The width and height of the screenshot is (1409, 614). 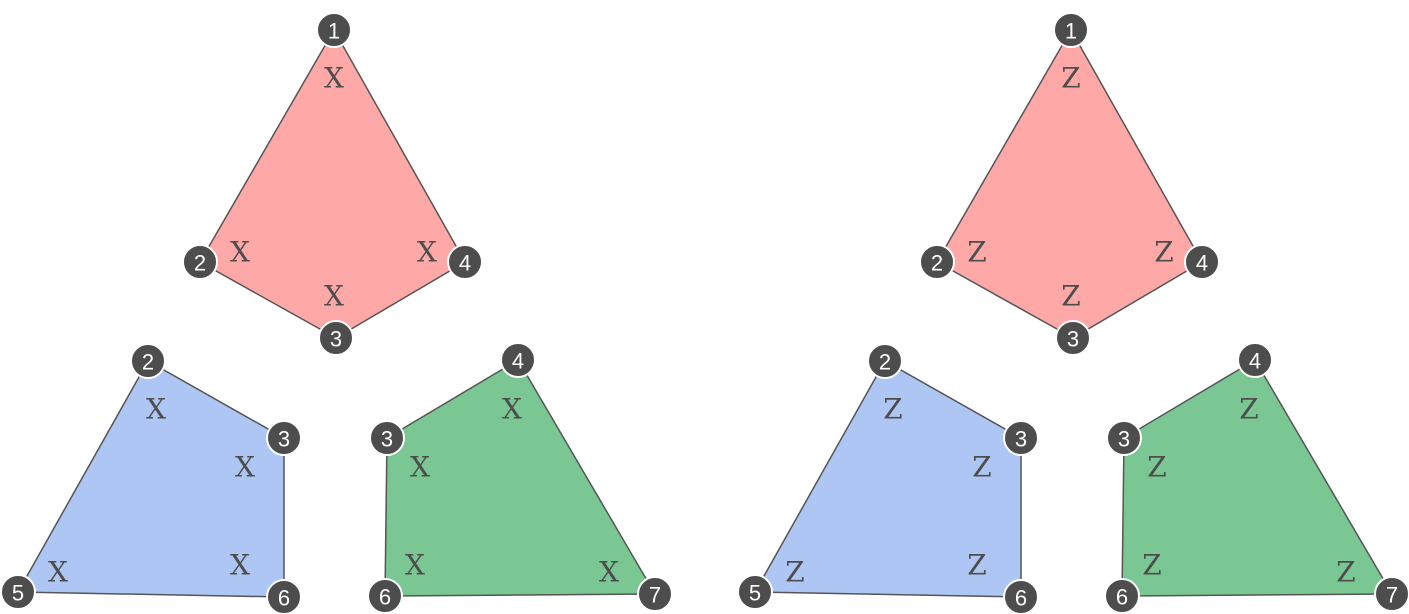 I want to click on vertex-badge-5: 5, so click(x=755, y=592).